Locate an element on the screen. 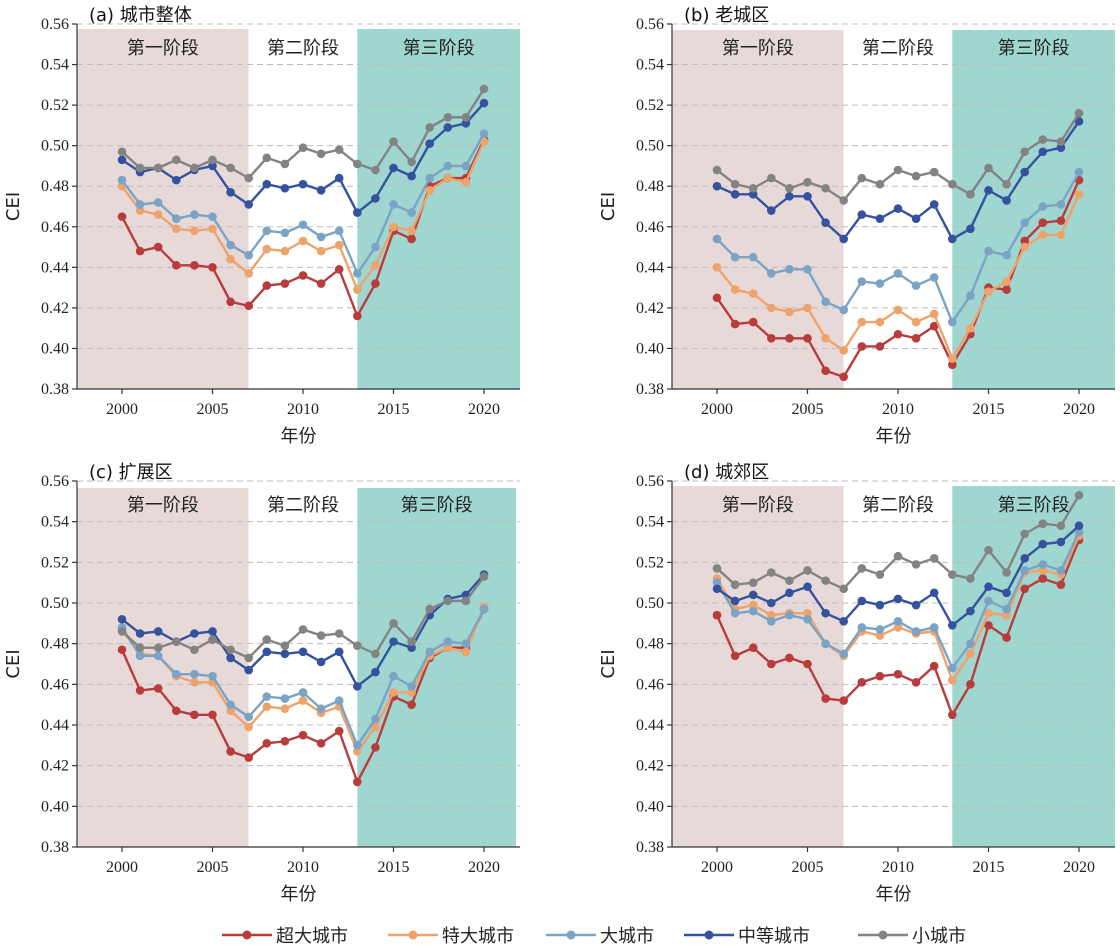  x-tick-label: 2005 is located at coordinates (808, 409).